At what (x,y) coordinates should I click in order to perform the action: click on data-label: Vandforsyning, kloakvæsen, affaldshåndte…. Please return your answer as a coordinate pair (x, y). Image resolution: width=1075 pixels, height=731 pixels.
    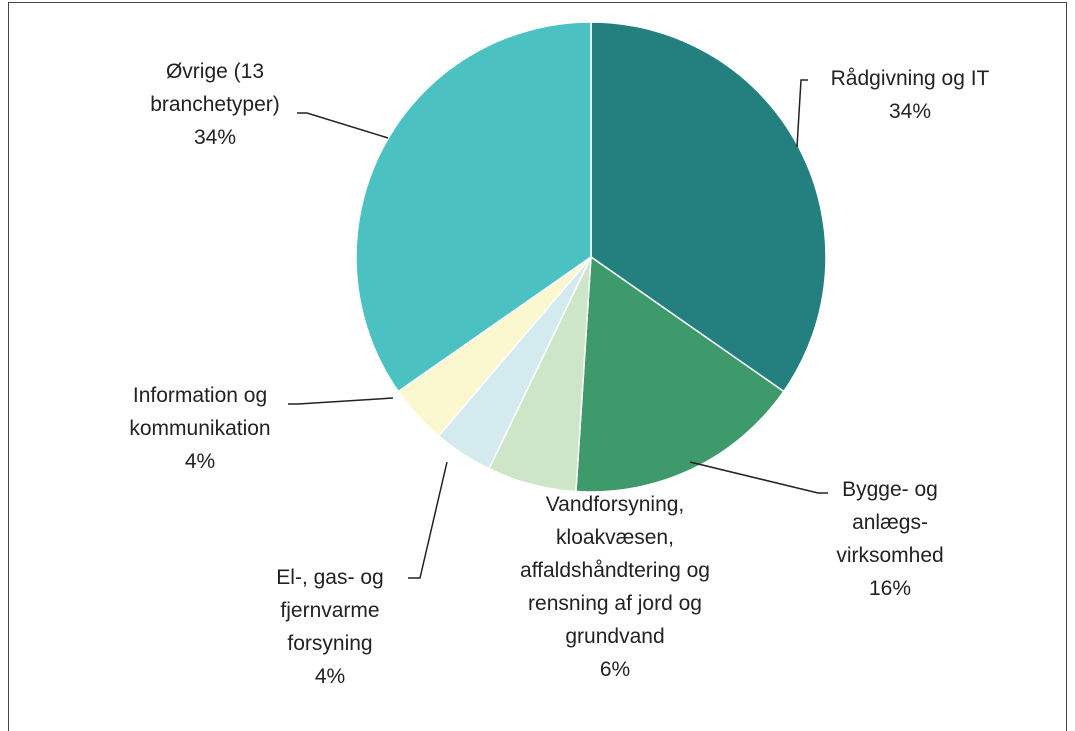
    Looking at the image, I should click on (615, 587).